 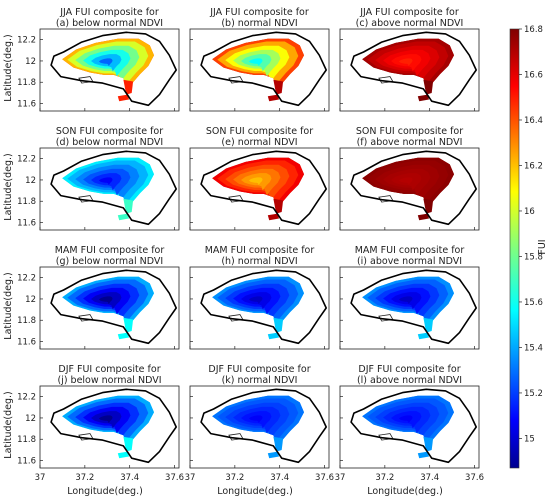 I want to click on colorbar-tick-label: 16.2, so click(x=533, y=166).